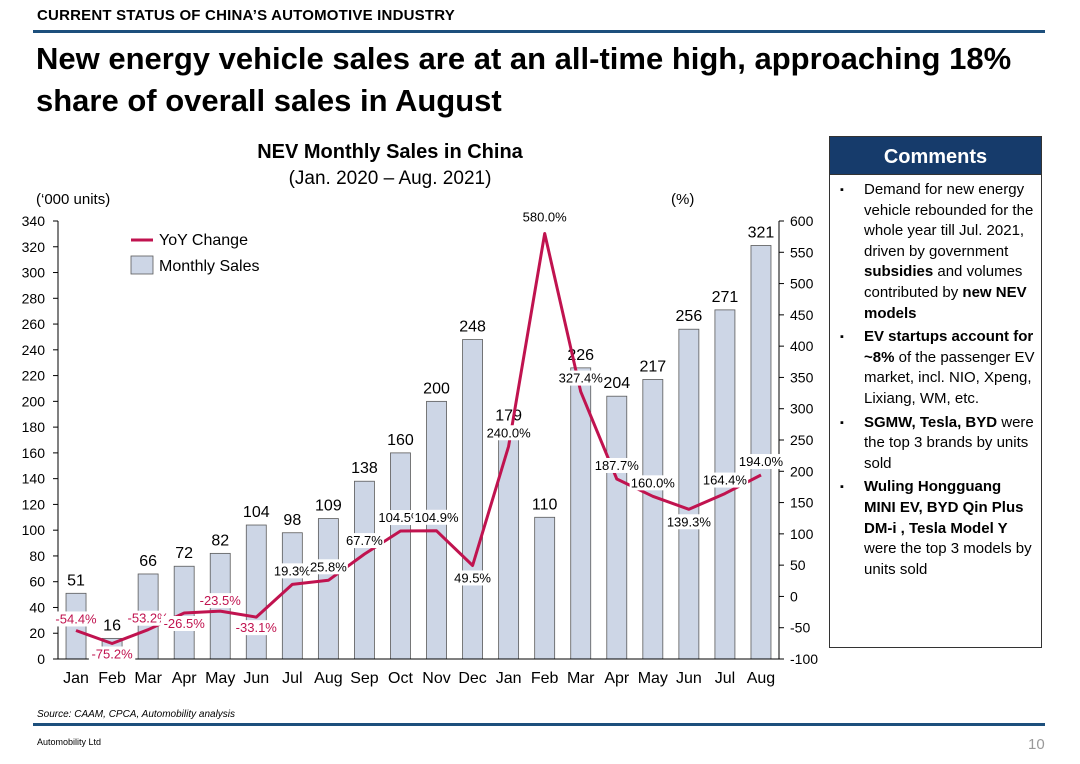 The image size is (1080, 764). What do you see at coordinates (400, 678) in the screenshot?
I see `x-axis-tick-label: Oct` at bounding box center [400, 678].